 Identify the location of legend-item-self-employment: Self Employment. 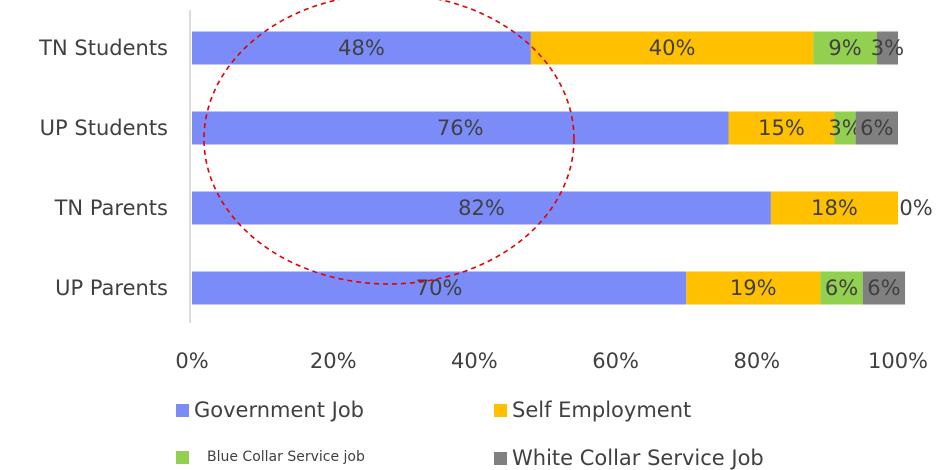
(592, 410).